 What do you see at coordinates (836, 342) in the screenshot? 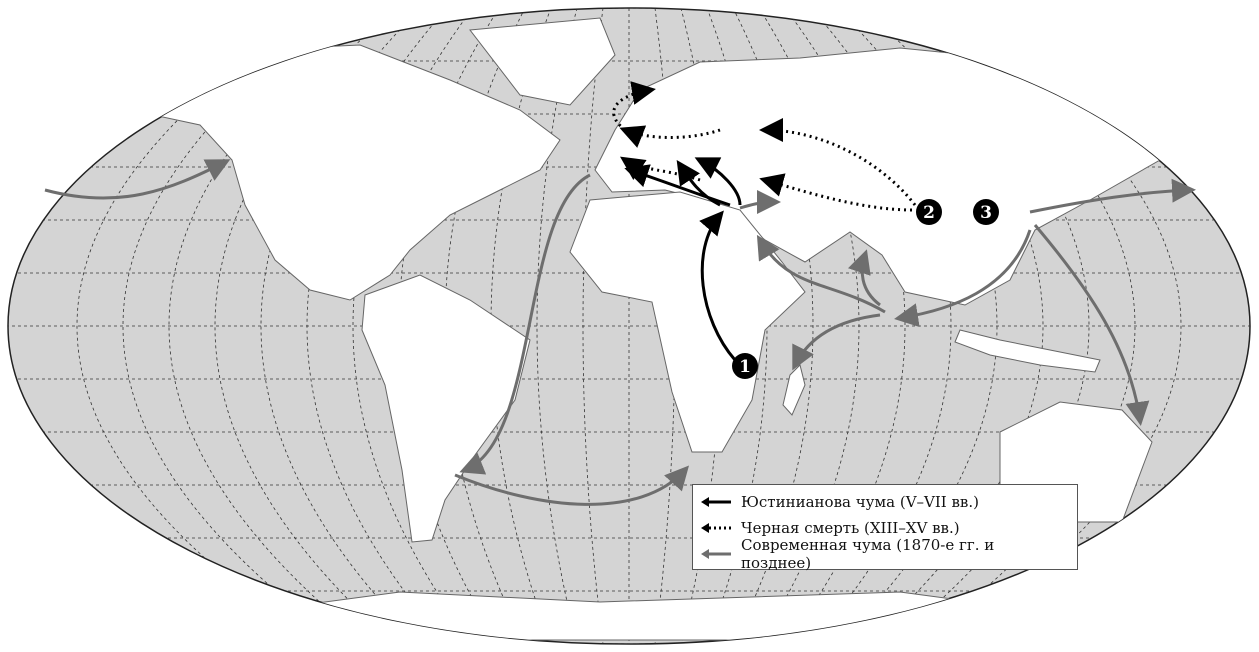
I see `route-india-africa` at bounding box center [836, 342].